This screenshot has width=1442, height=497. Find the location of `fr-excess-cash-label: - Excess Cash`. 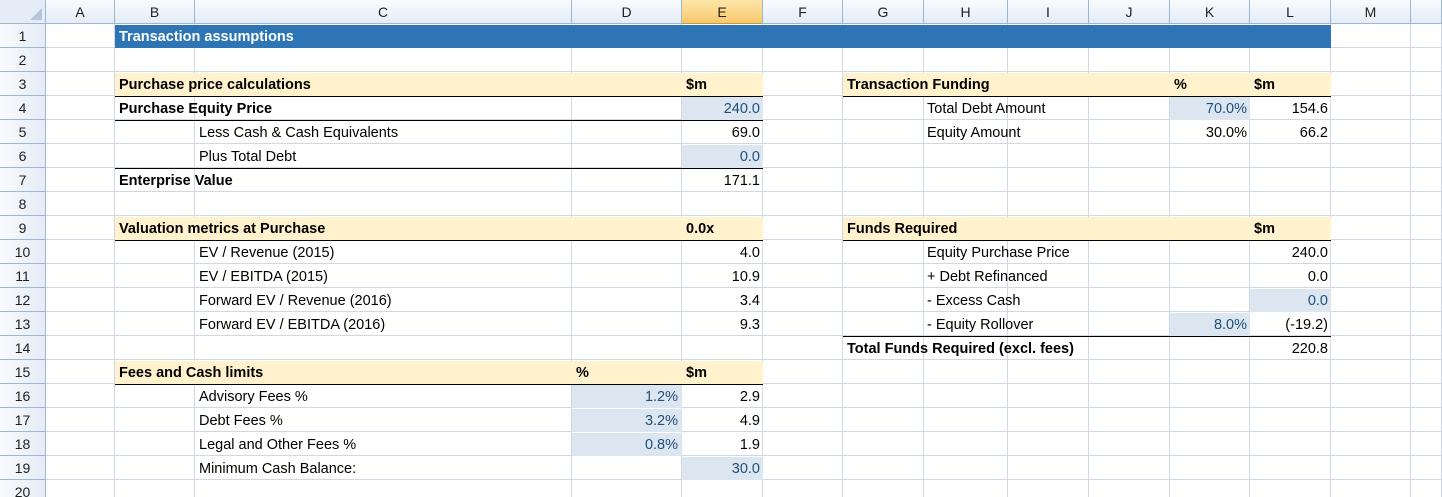

fr-excess-cash-label: - Excess Cash is located at coordinates (974, 301).